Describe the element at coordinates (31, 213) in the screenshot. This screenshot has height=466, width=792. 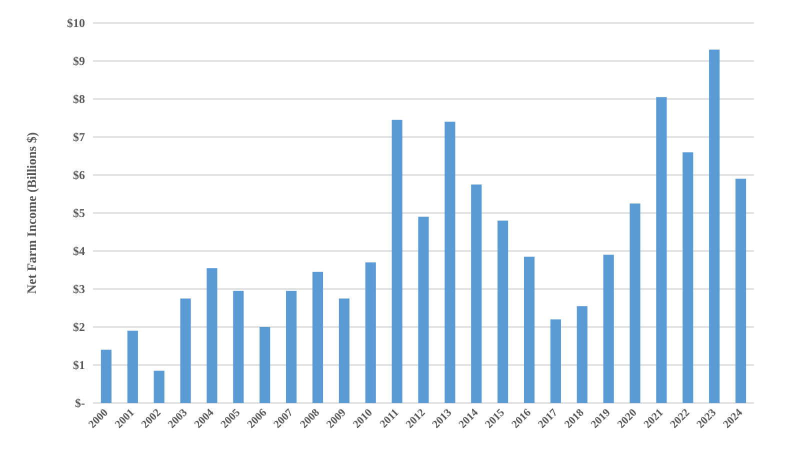
I see `y-axis-title: Net Farm Income (Billions $)` at that location.